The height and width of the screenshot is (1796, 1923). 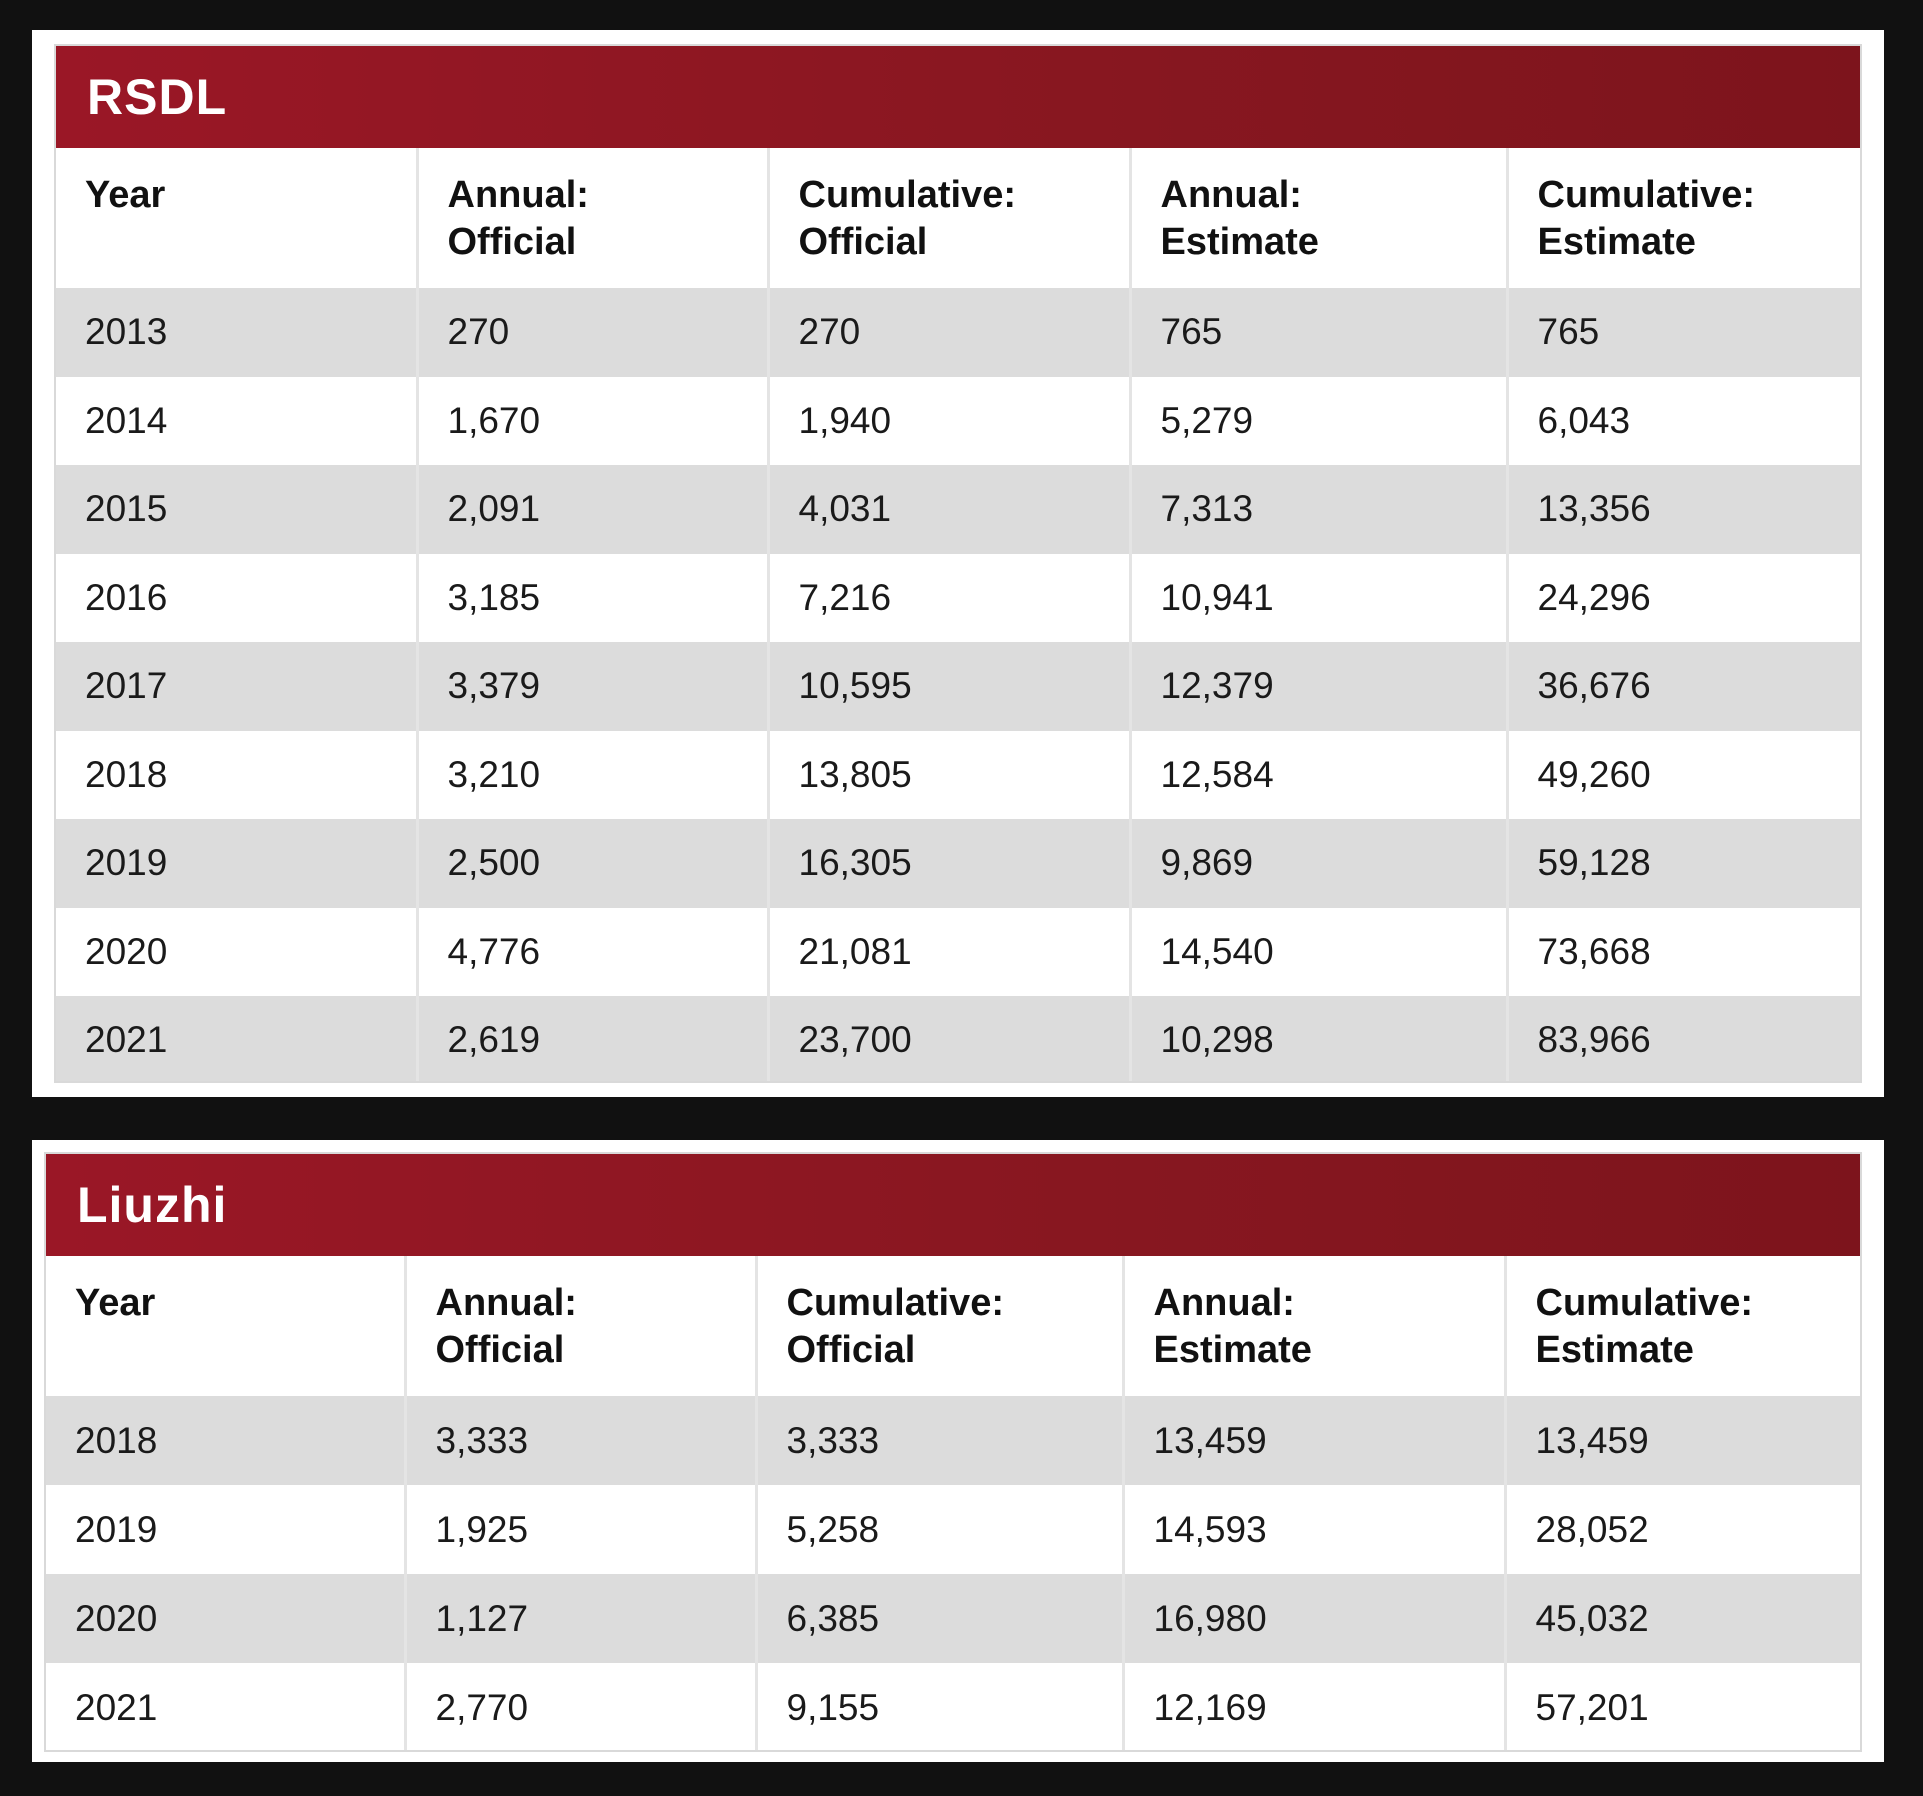 What do you see at coordinates (1317, 774) in the screenshot?
I see `cell-annual-estimate: 12,584` at bounding box center [1317, 774].